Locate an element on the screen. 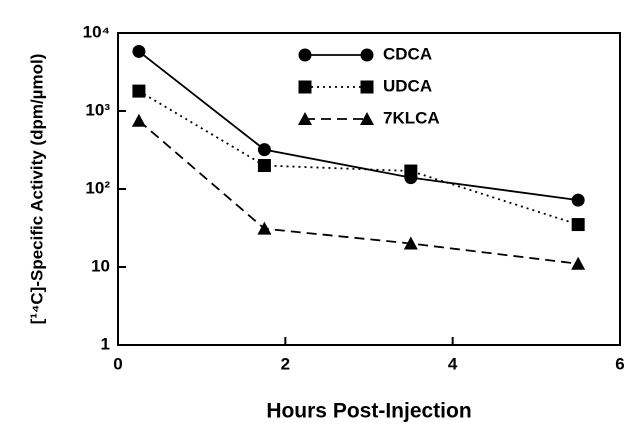  x-tick-label: 6 is located at coordinates (619, 363).